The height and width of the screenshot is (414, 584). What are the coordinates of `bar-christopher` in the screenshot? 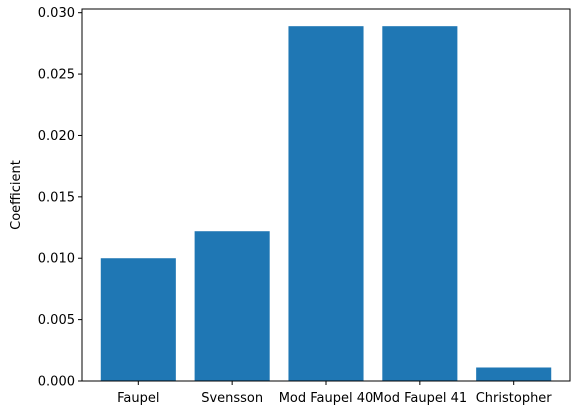 It's located at (514, 374).